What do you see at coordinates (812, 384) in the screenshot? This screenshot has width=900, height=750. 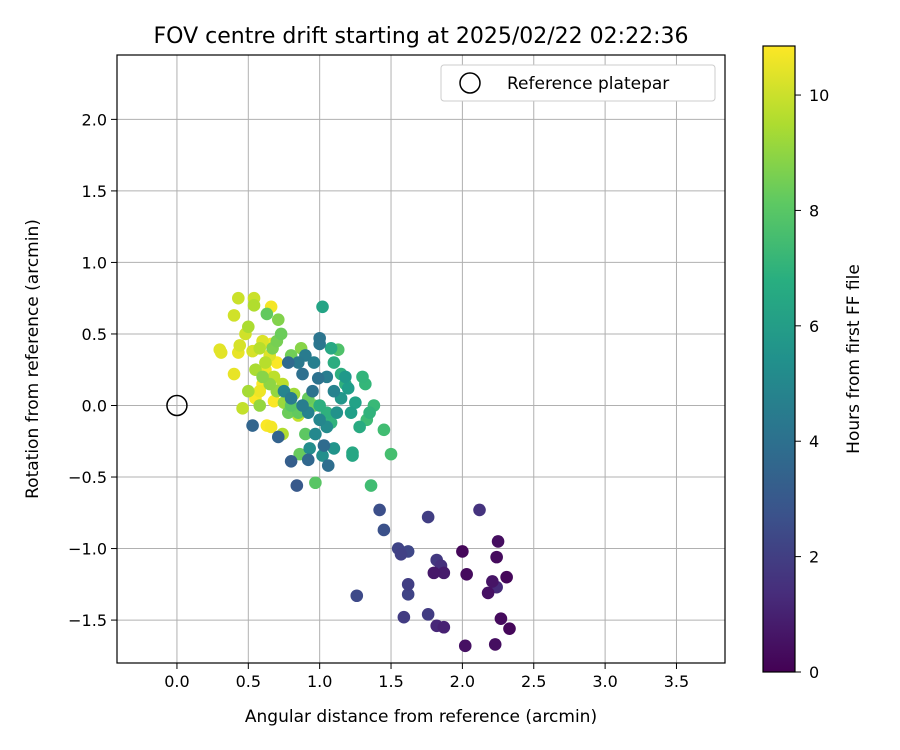 I see `colorbar-ticks: 0 2 4 6 8 10` at bounding box center [812, 384].